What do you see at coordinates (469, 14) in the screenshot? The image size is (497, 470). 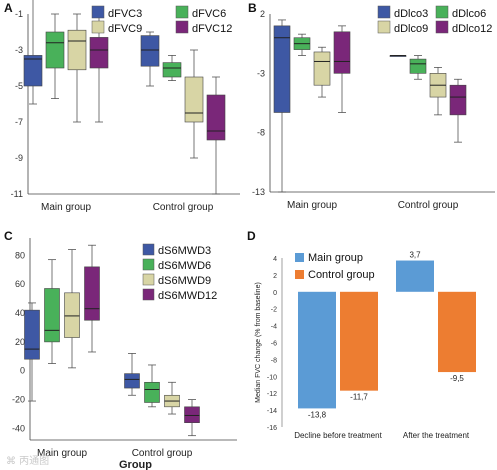 I see `legend-label: dDlco6` at bounding box center [469, 14].